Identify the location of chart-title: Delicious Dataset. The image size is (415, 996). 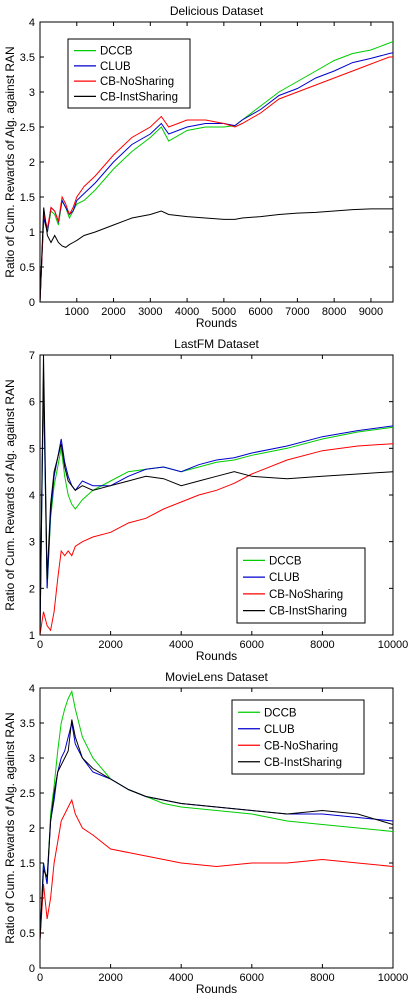
(217, 11).